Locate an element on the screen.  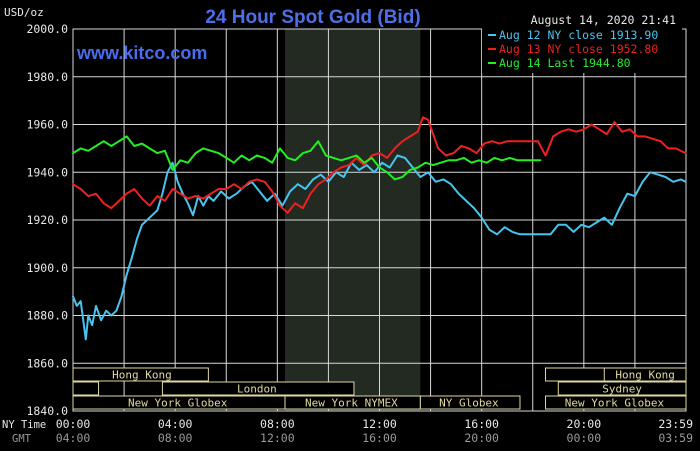
x-tick-label-ny: 16:00 is located at coordinates (481, 424).